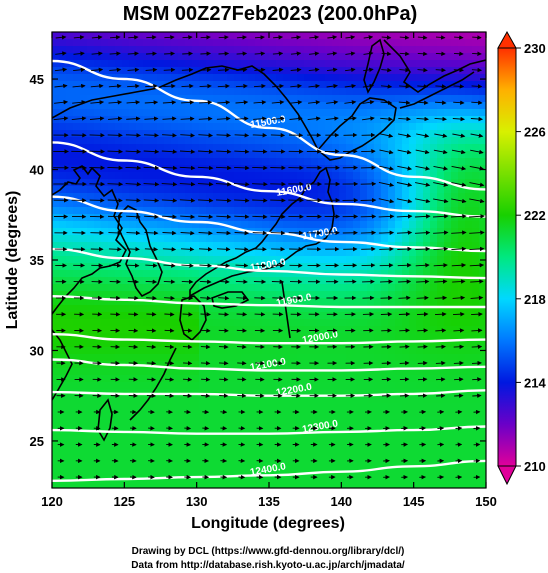 The width and height of the screenshot is (548, 573). What do you see at coordinates (37, 260) in the screenshot?
I see `y-tick-label: 35` at bounding box center [37, 260].